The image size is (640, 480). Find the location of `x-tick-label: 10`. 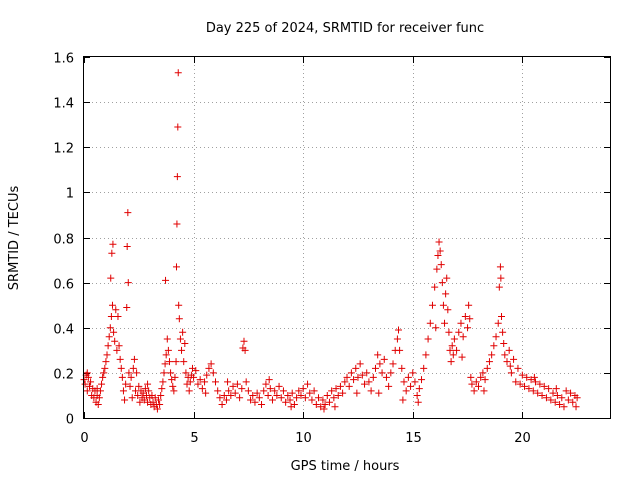

x-tick-label: 10 is located at coordinates (303, 438).